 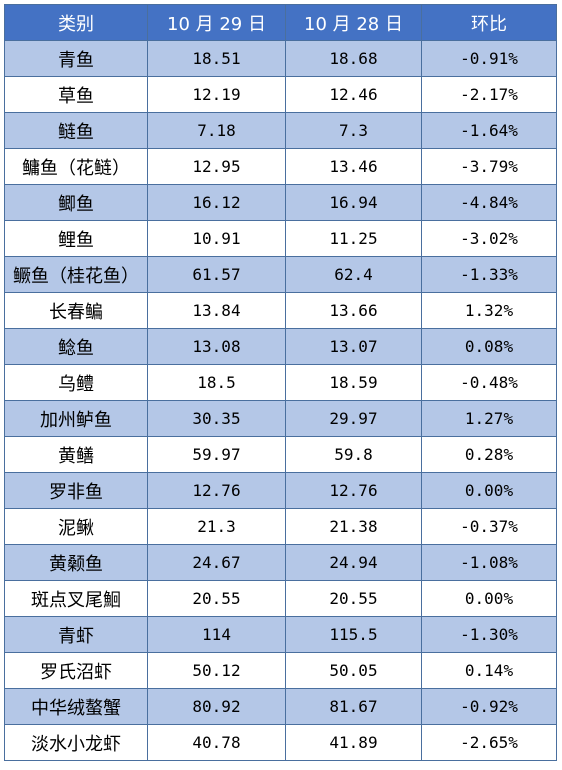 What do you see at coordinates (489, 562) in the screenshot?
I see `cell-change: -1.08%` at bounding box center [489, 562].